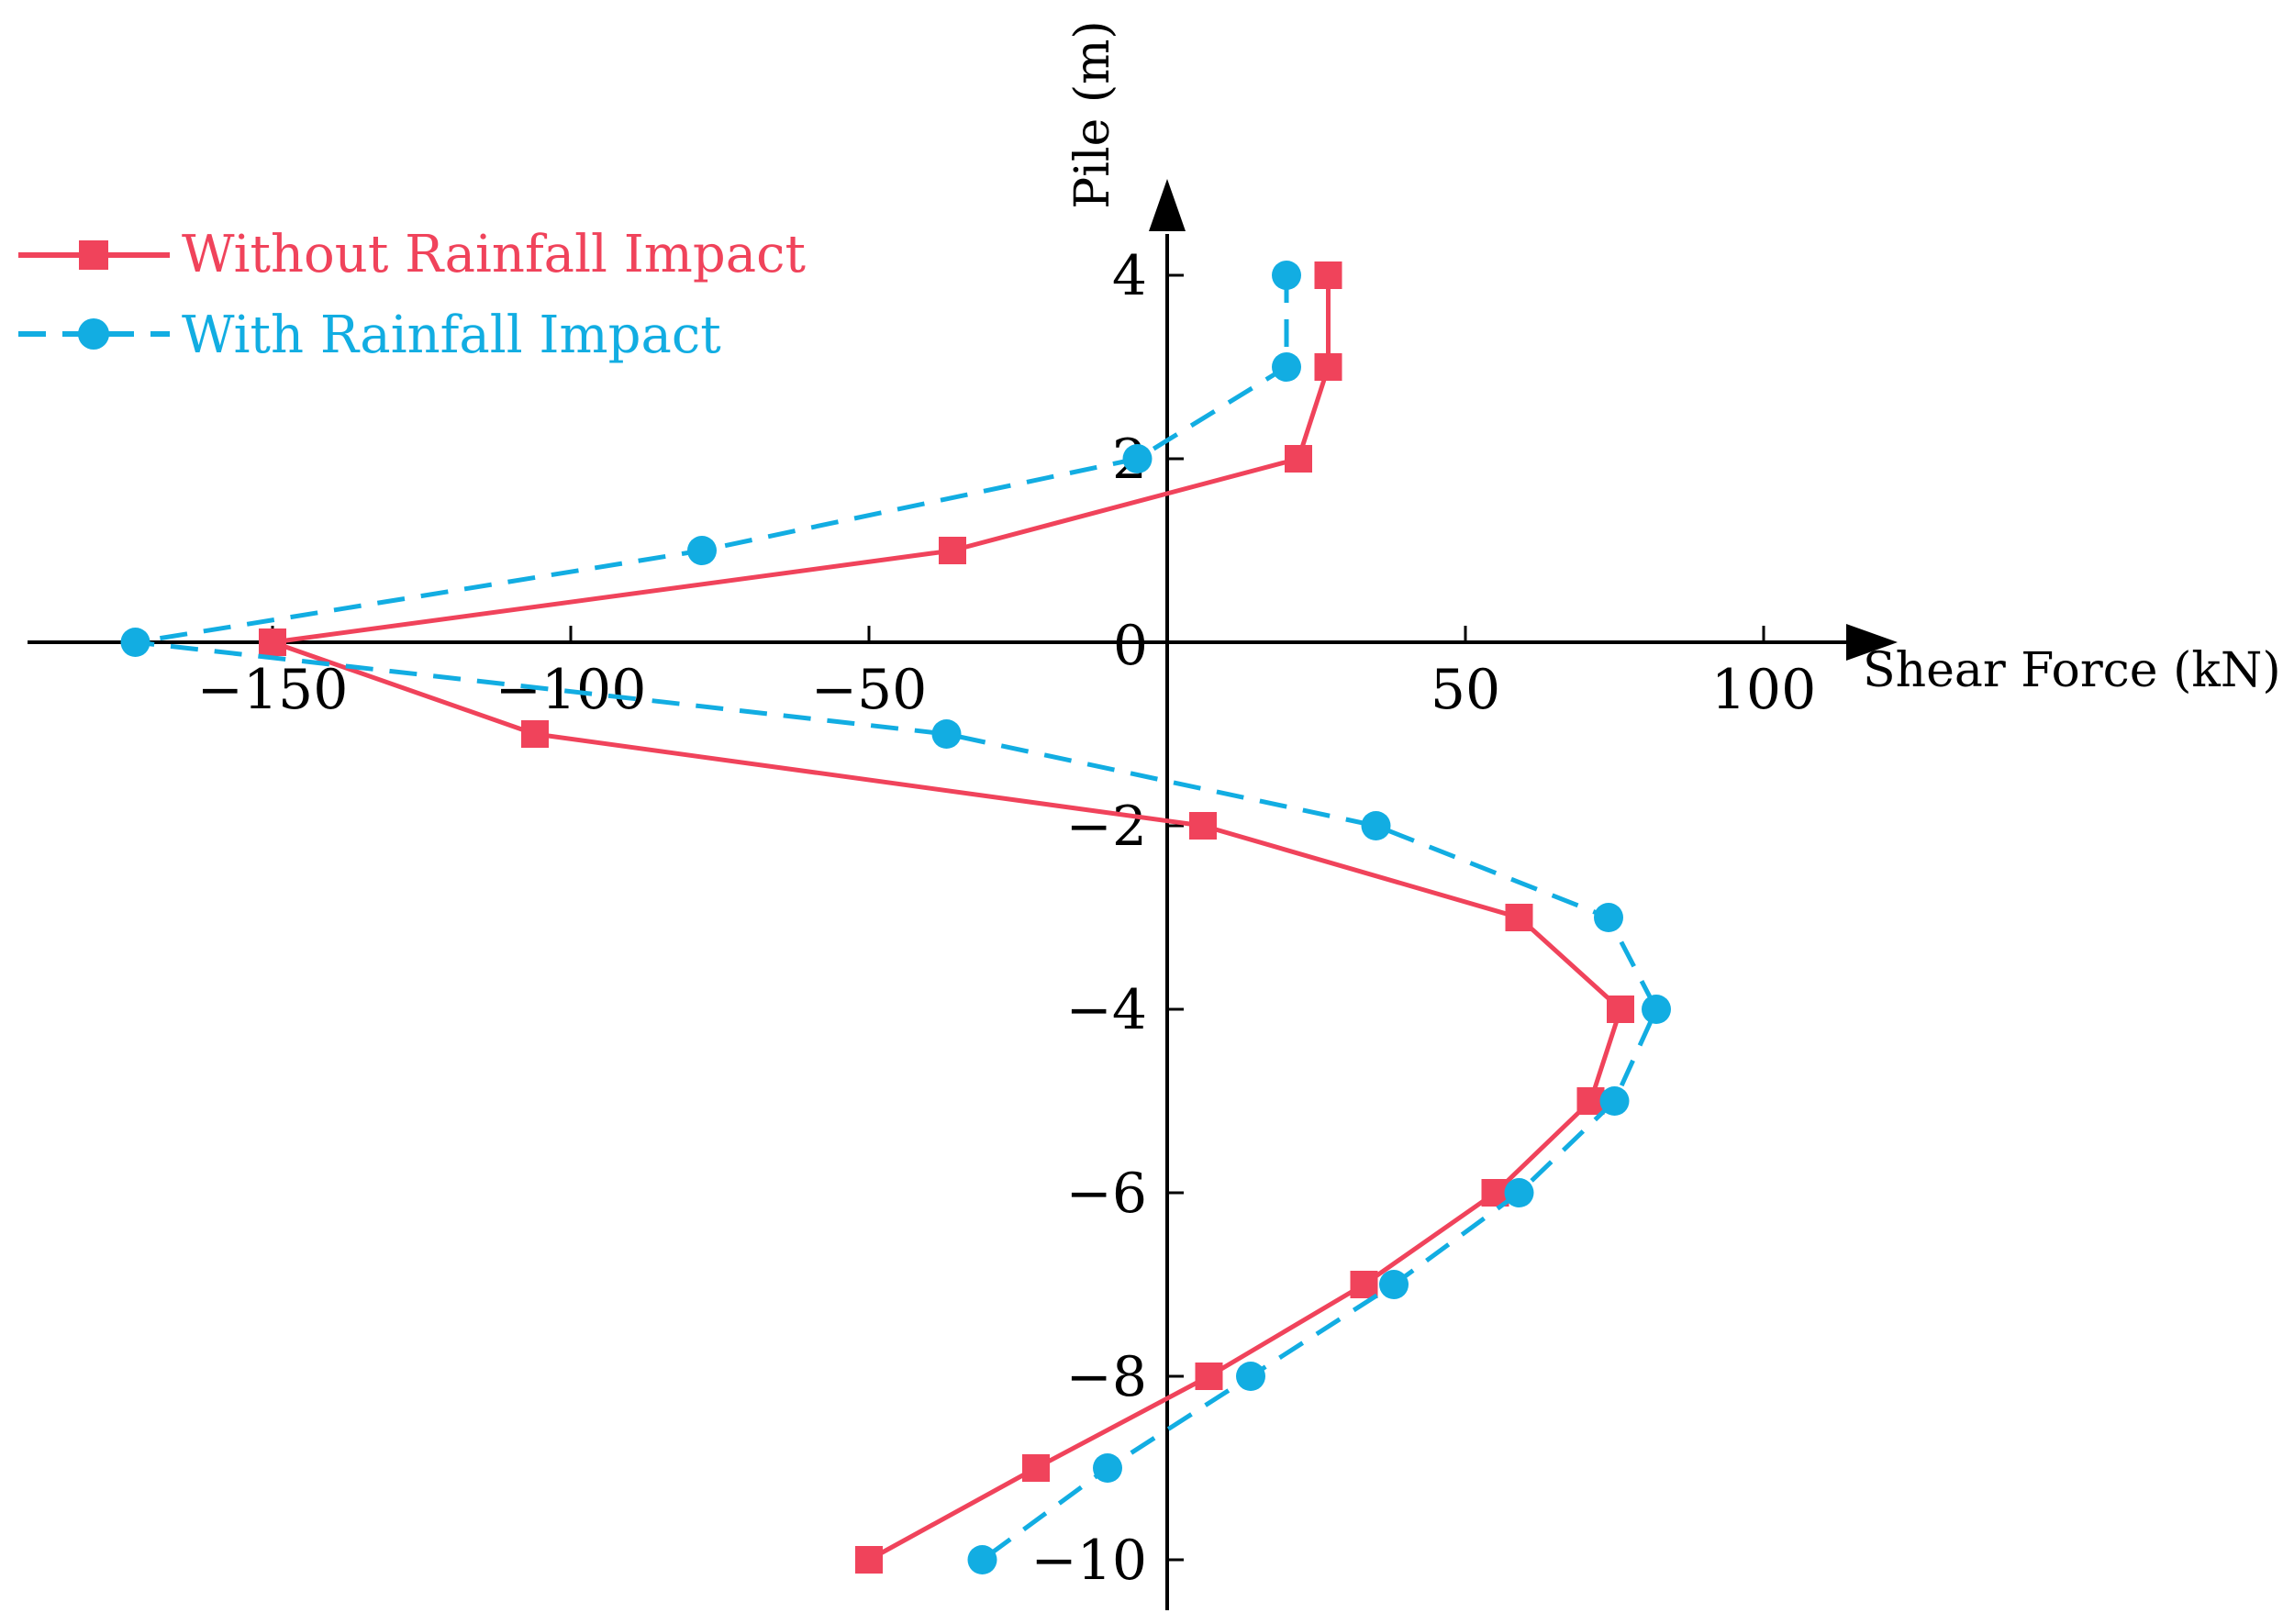 Image resolution: width=2283 pixels, height=1624 pixels. Describe the element at coordinates (1106, 827) in the screenshot. I see `y-tick-label: −2` at that location.